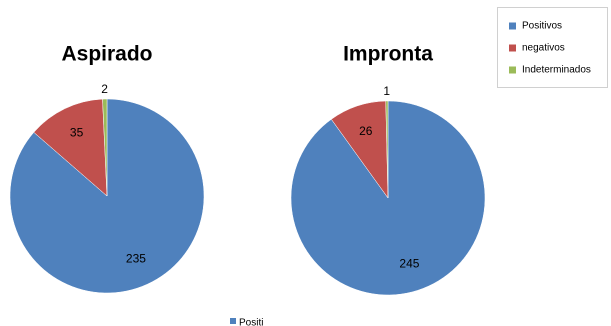 Image resolution: width=611 pixels, height=326 pixels. I want to click on data-label: 1, so click(386, 91).